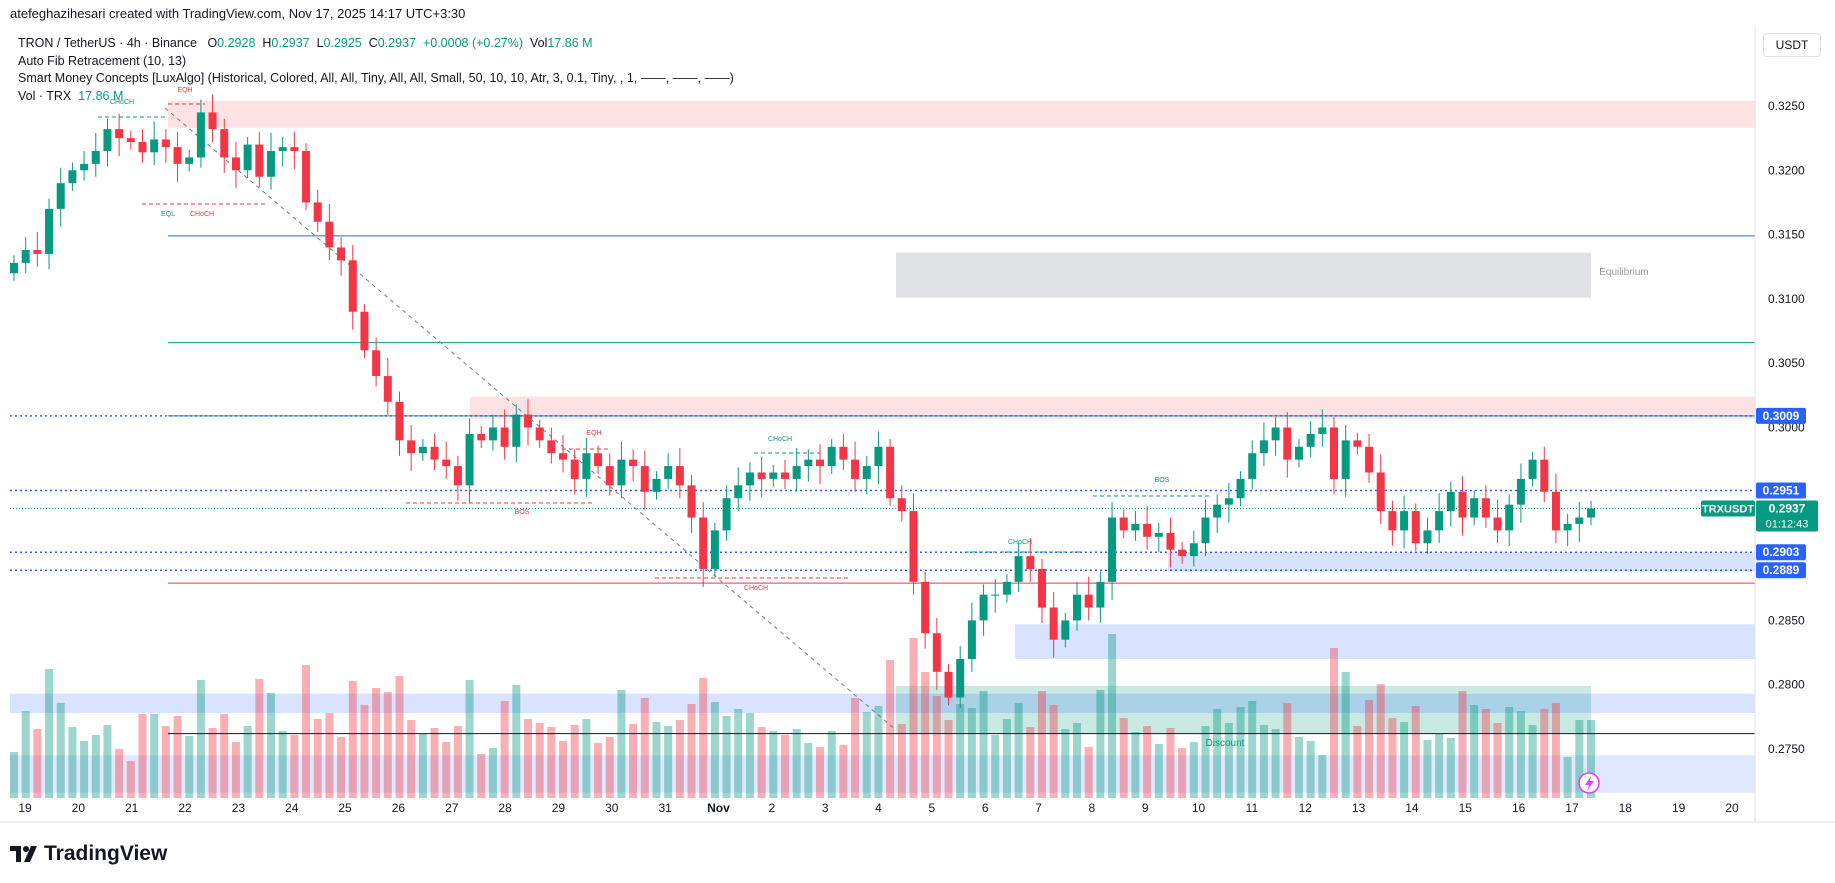 The image size is (1835, 883). What do you see at coordinates (1781, 552) in the screenshot?
I see `svg-text: 0.2903` at bounding box center [1781, 552].